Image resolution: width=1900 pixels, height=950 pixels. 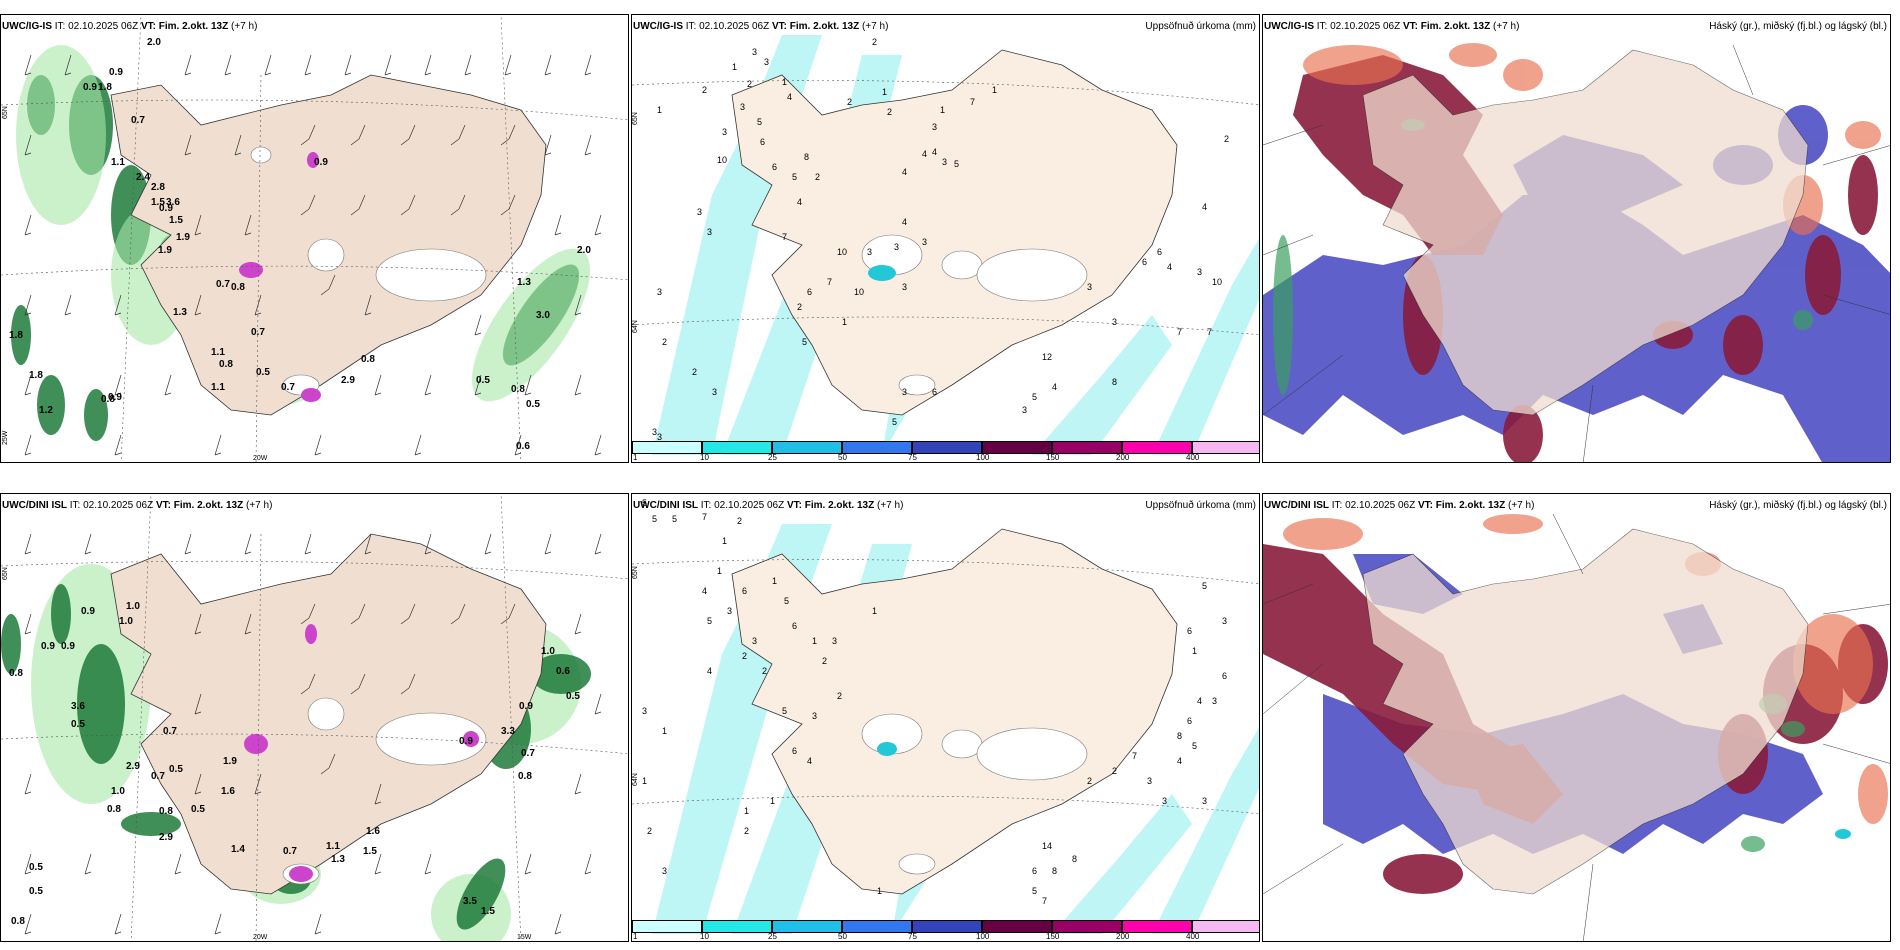 I want to click on legend-label: 100, so click(x=983, y=457).